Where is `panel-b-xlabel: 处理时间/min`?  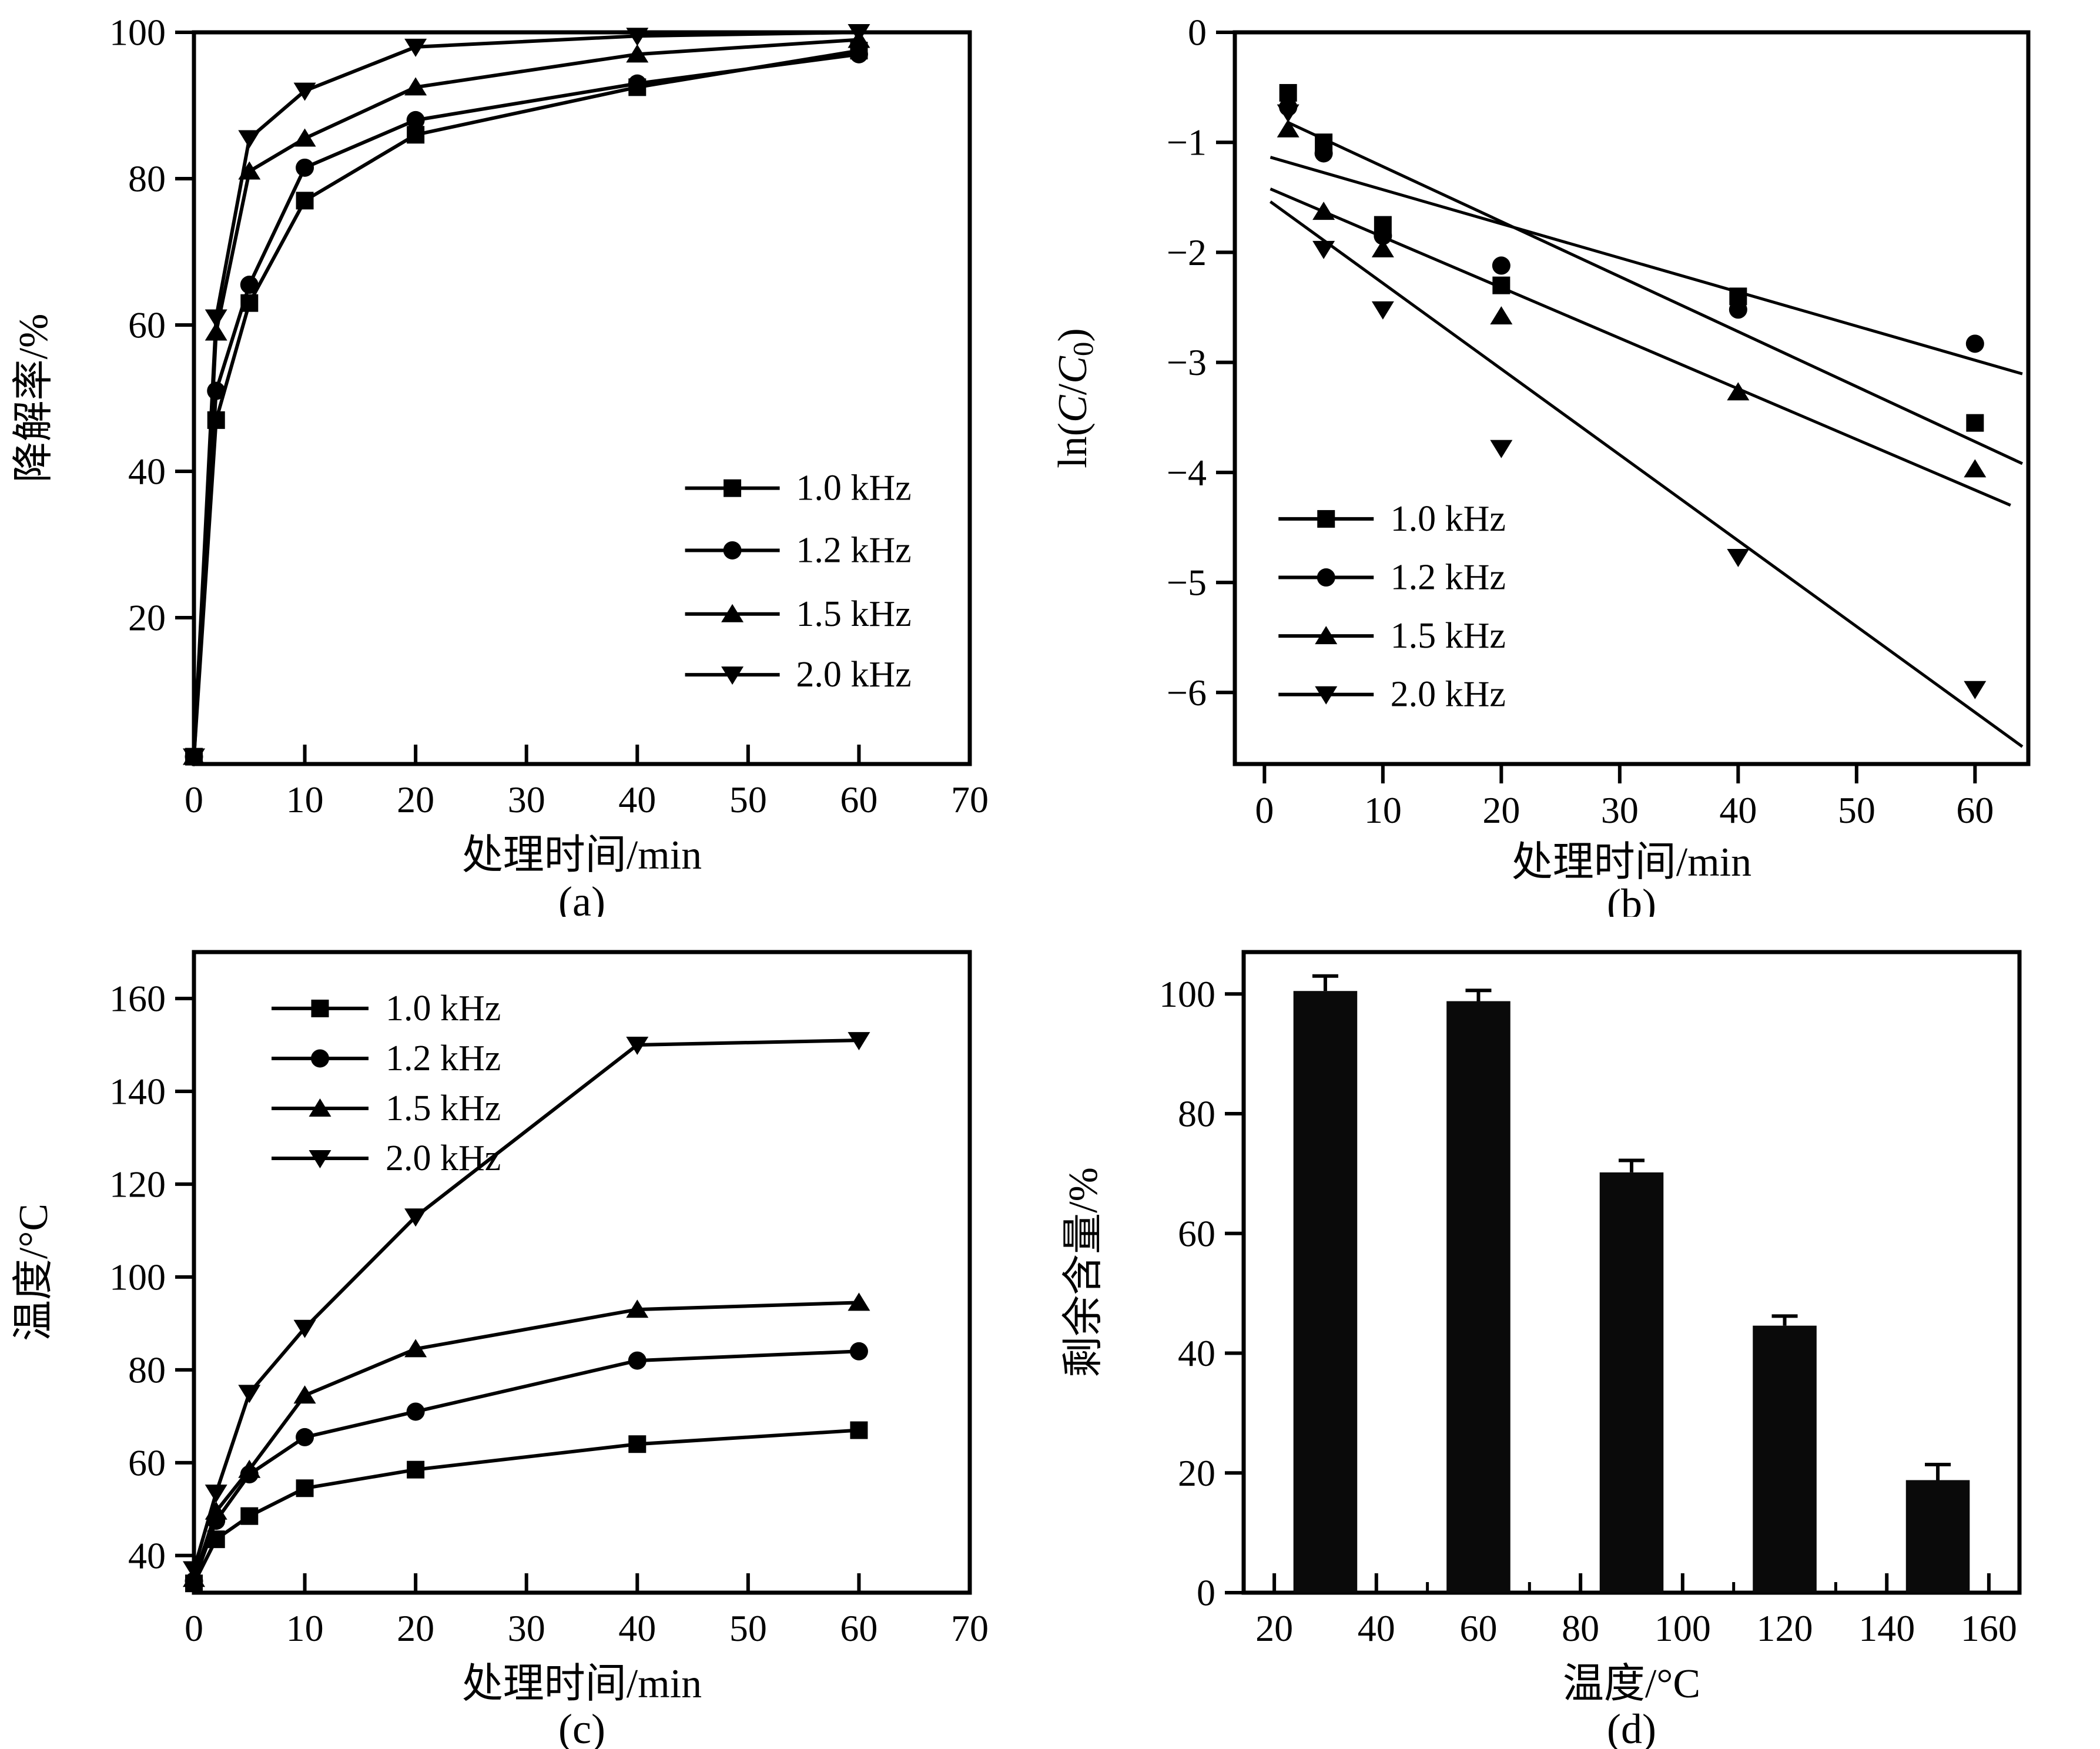 panel-b-xlabel: 处理时间/min is located at coordinates (1632, 862).